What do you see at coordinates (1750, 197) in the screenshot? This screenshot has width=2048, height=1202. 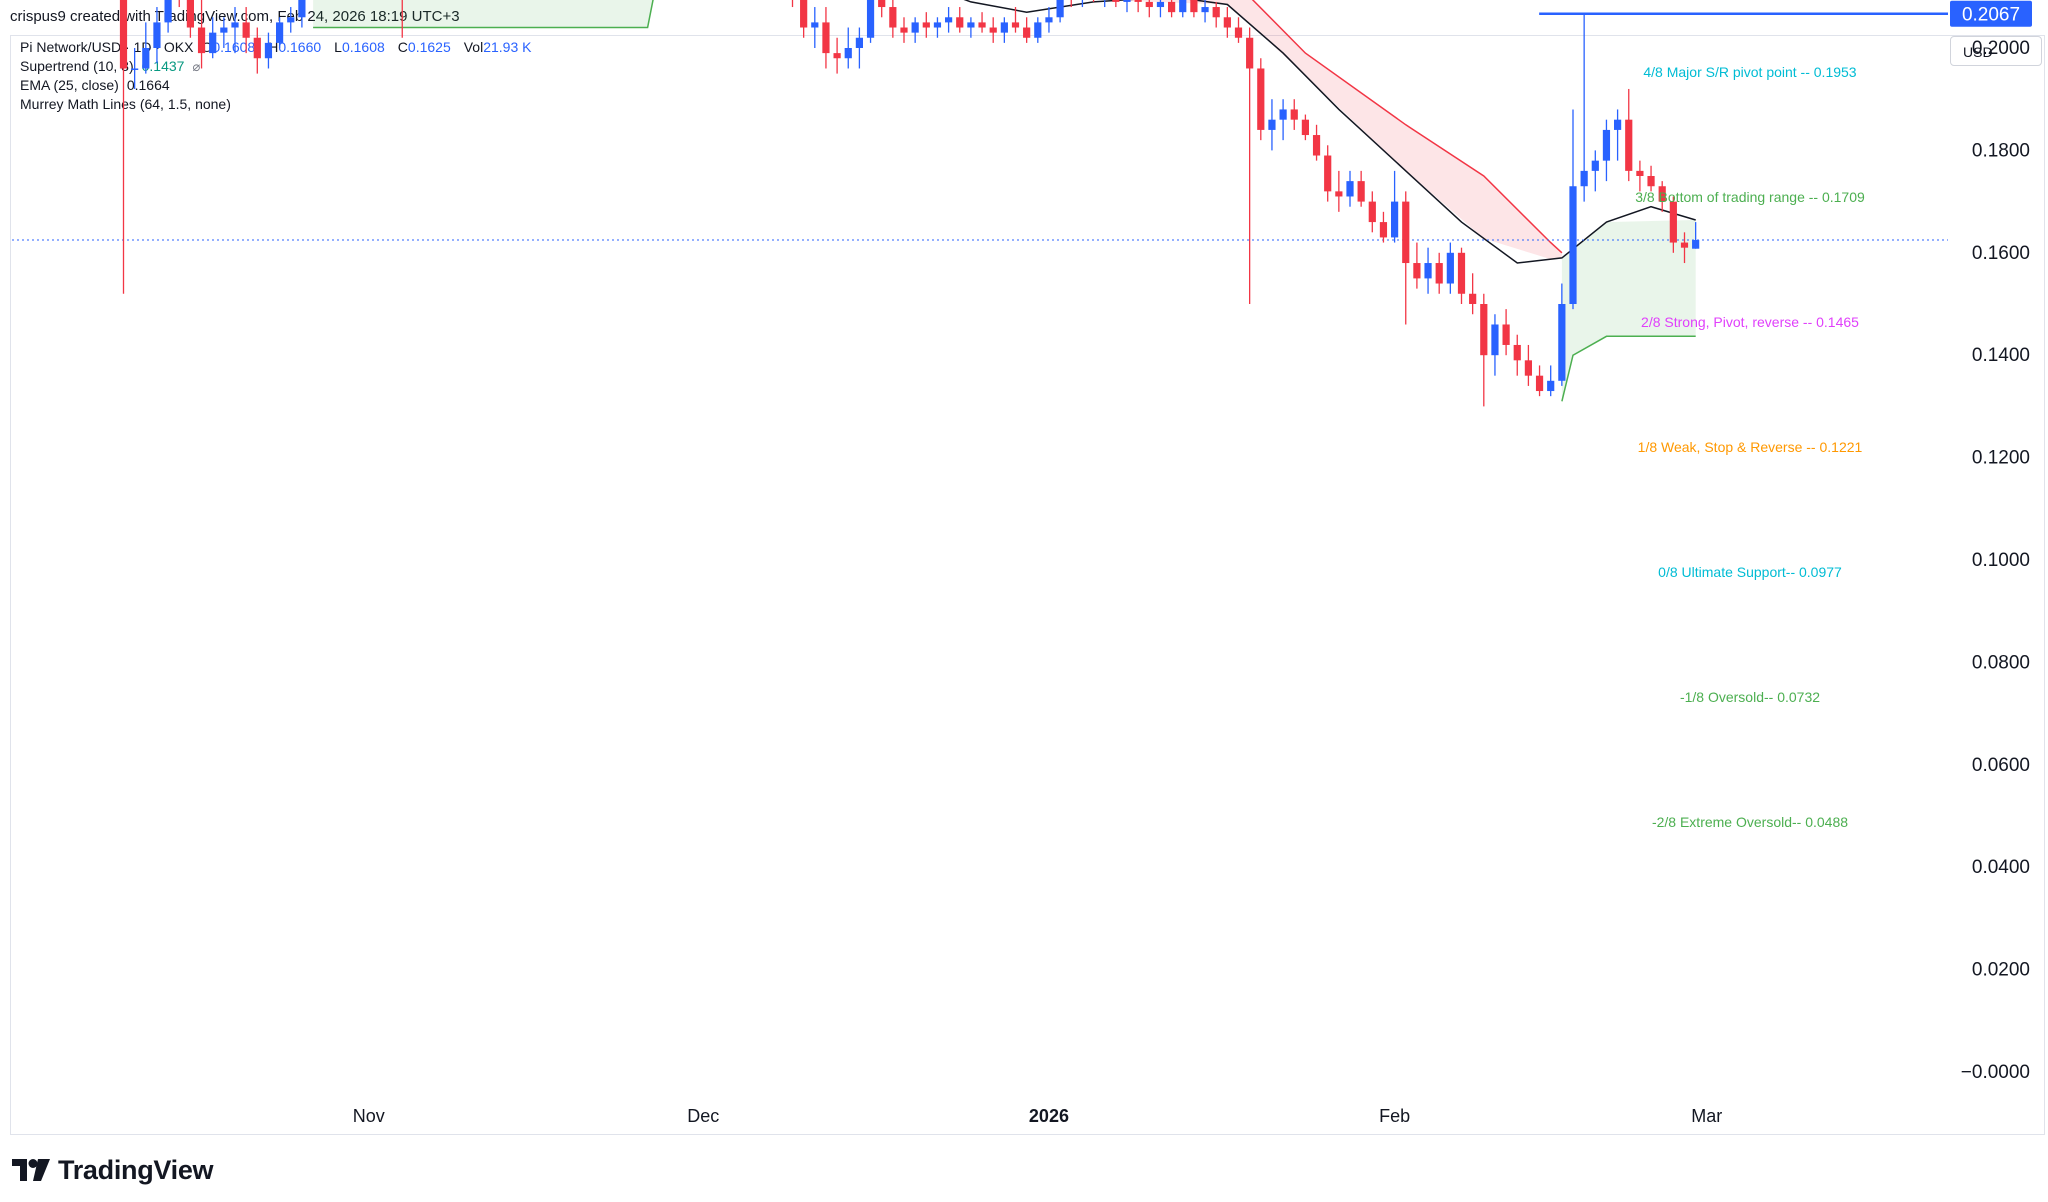 I see `murrey-level-label: 3/8 Bottom of trading range -- 0.1709` at bounding box center [1750, 197].